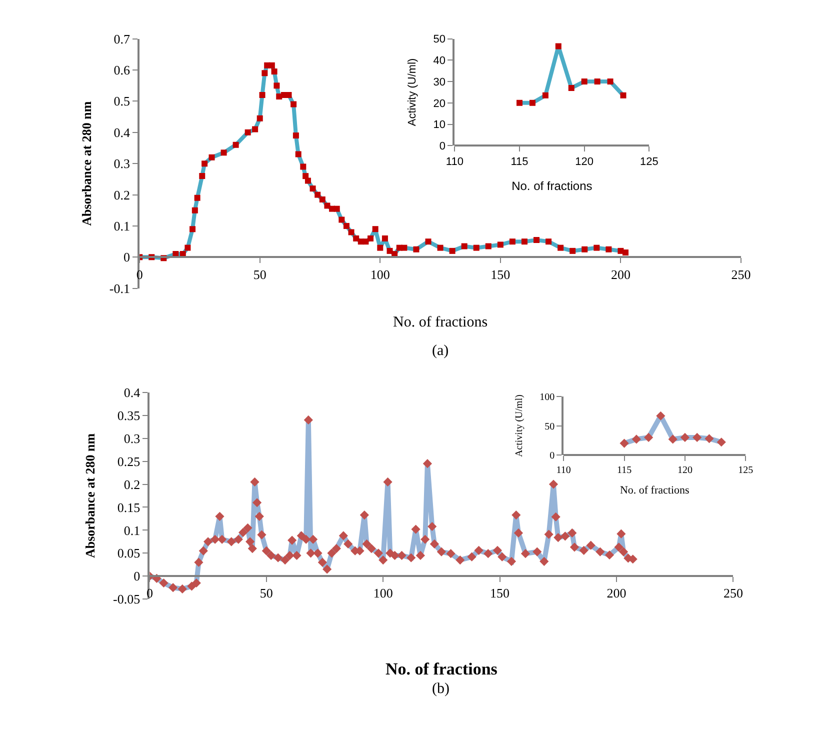  I want to click on y-tick-label: 20, so click(439, 104).